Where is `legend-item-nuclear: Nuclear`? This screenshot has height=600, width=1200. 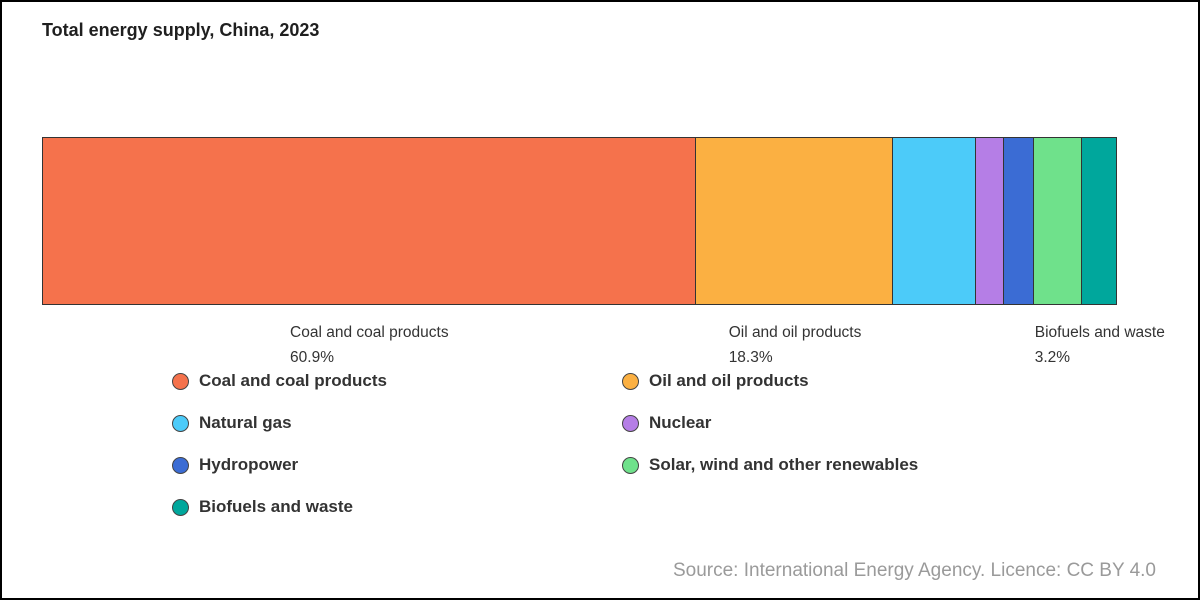 legend-item-nuclear: Nuclear is located at coordinates (770, 423).